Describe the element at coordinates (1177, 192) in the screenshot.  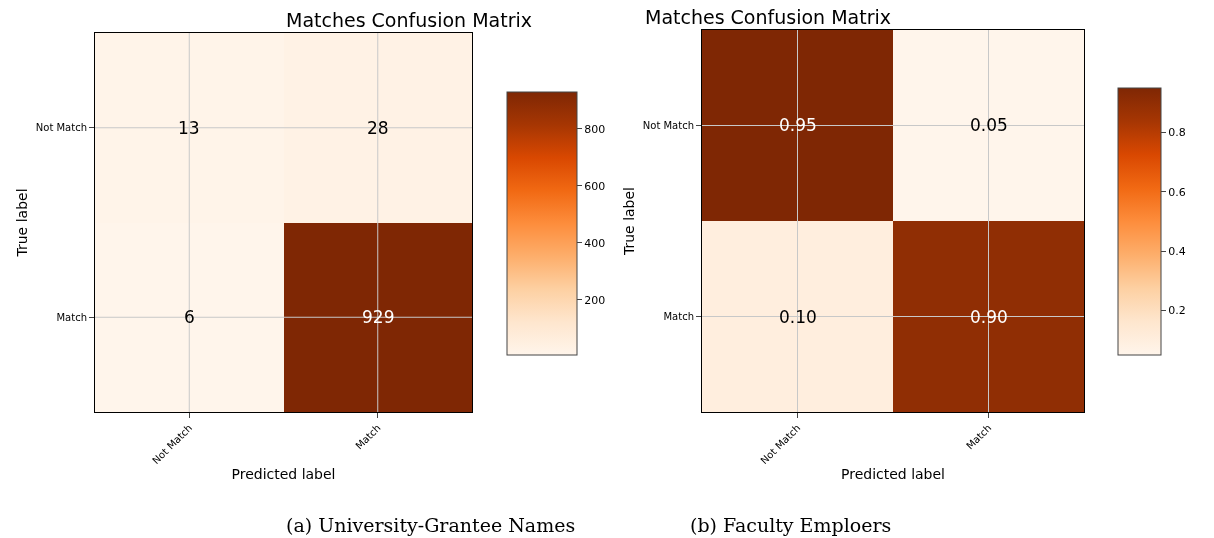
I see `color-bar-label: 0.6` at that location.